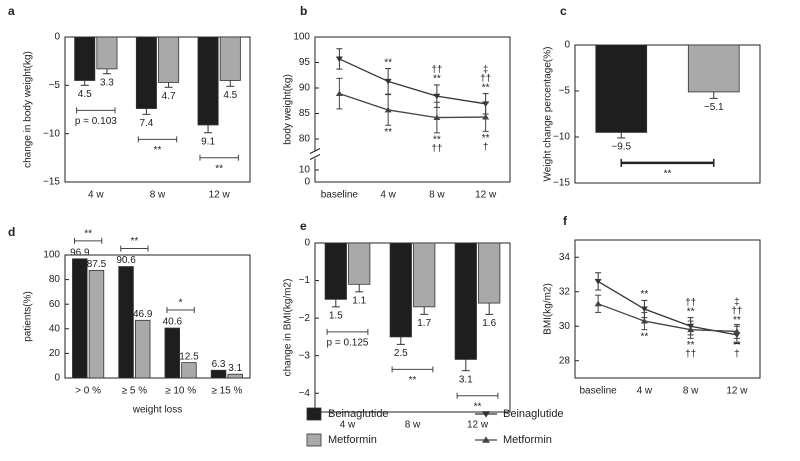 Image resolution: width=800 pixels, height=461 pixels. I want to click on value-label: 12.5, so click(189, 356).